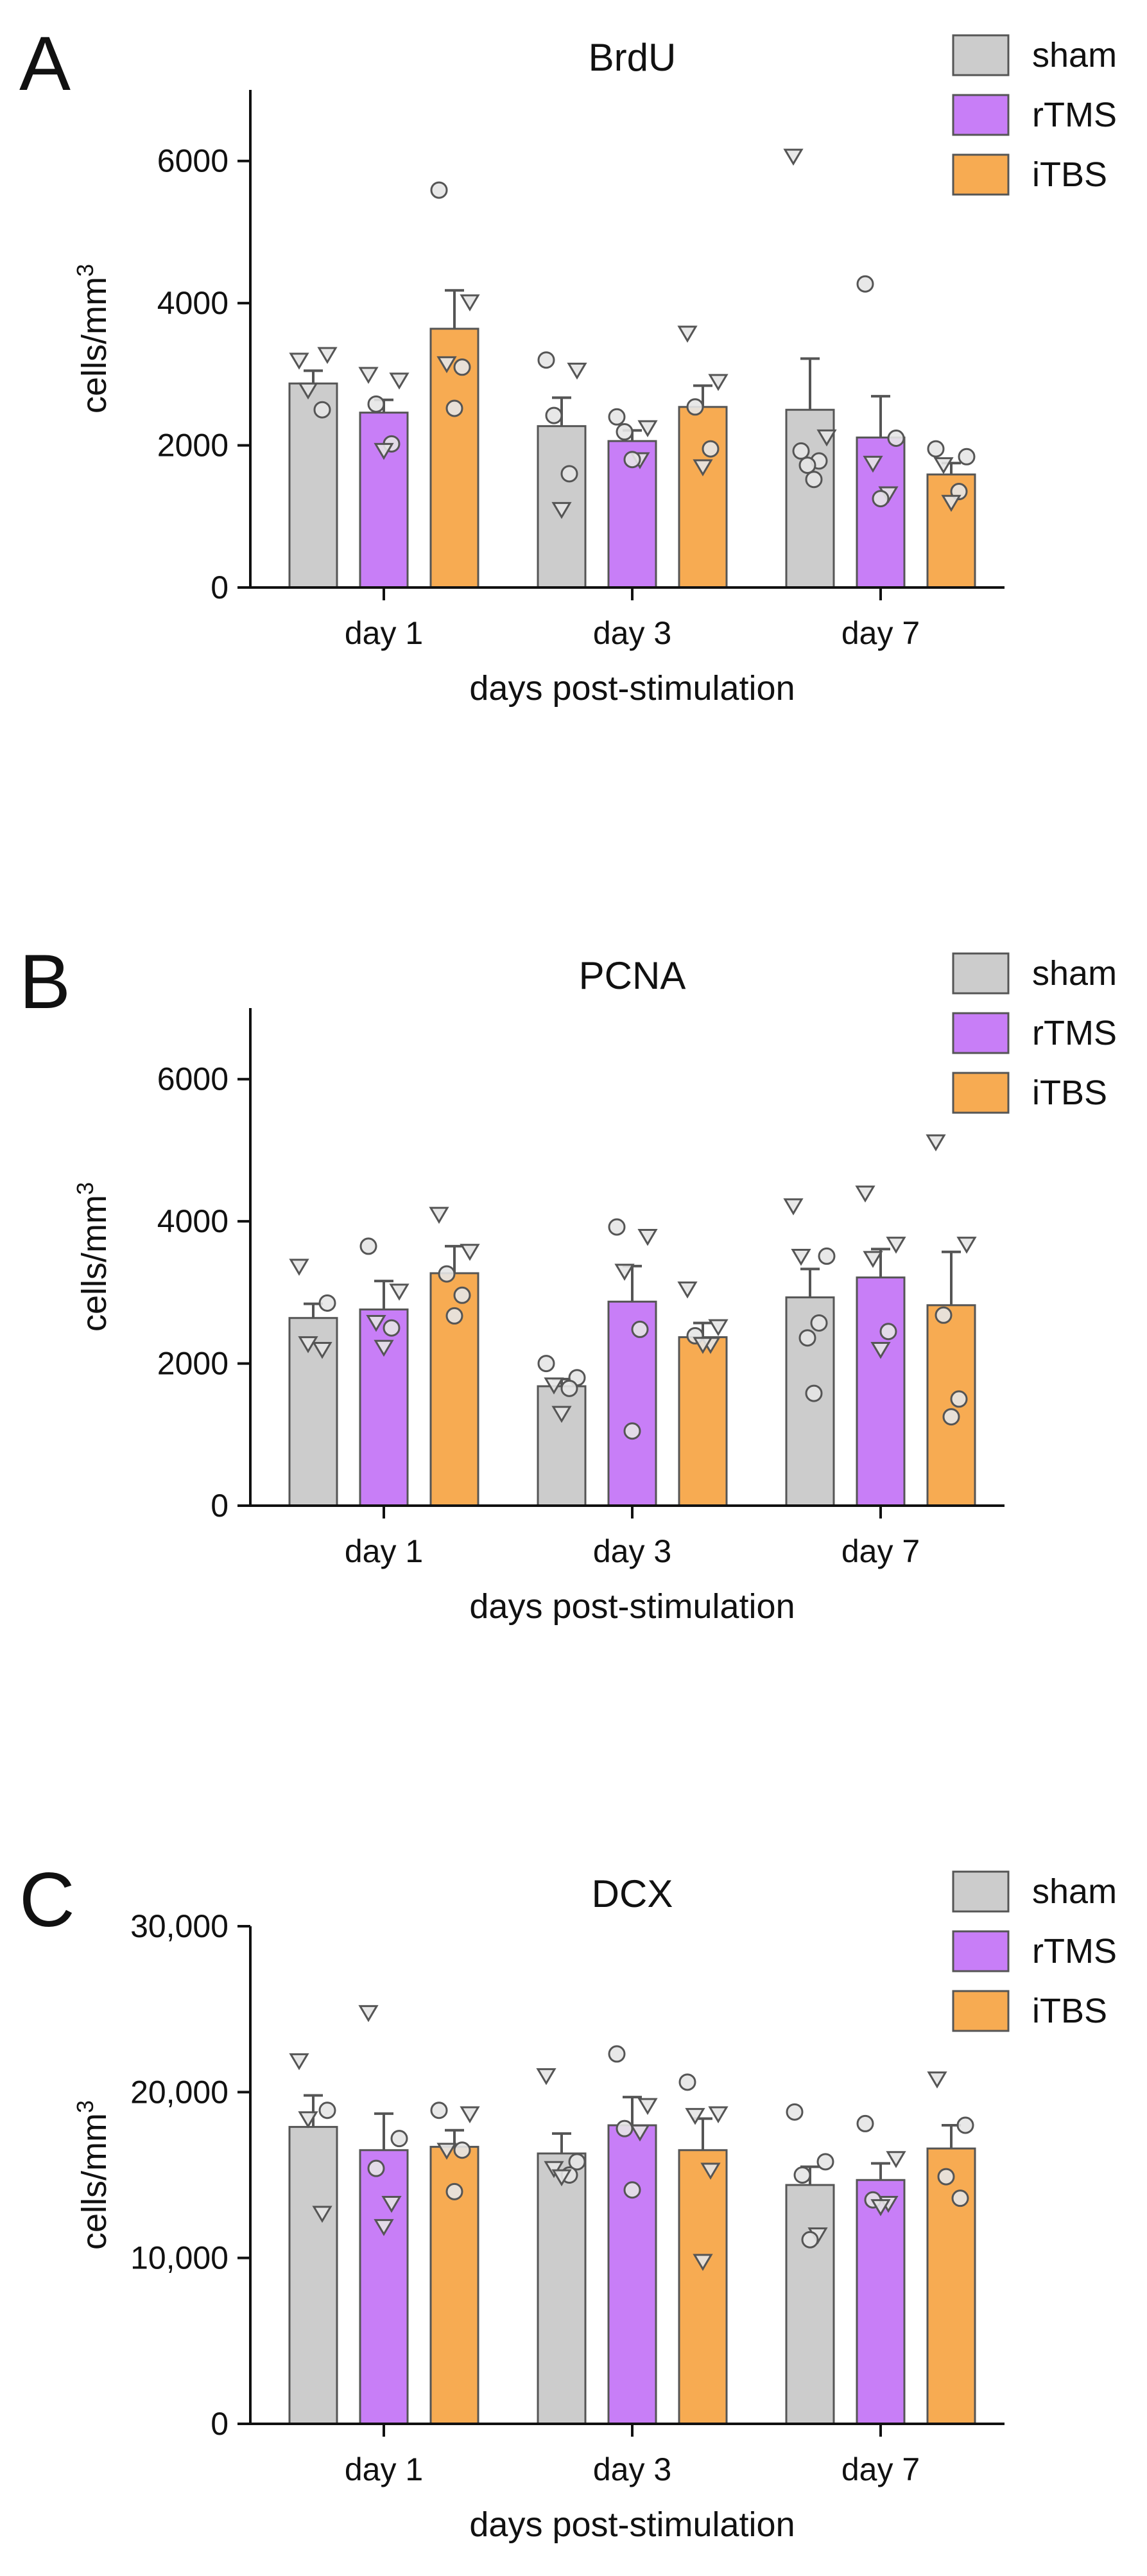  Describe the element at coordinates (193, 1079) in the screenshot. I see `y-tick-label: 6000` at that location.